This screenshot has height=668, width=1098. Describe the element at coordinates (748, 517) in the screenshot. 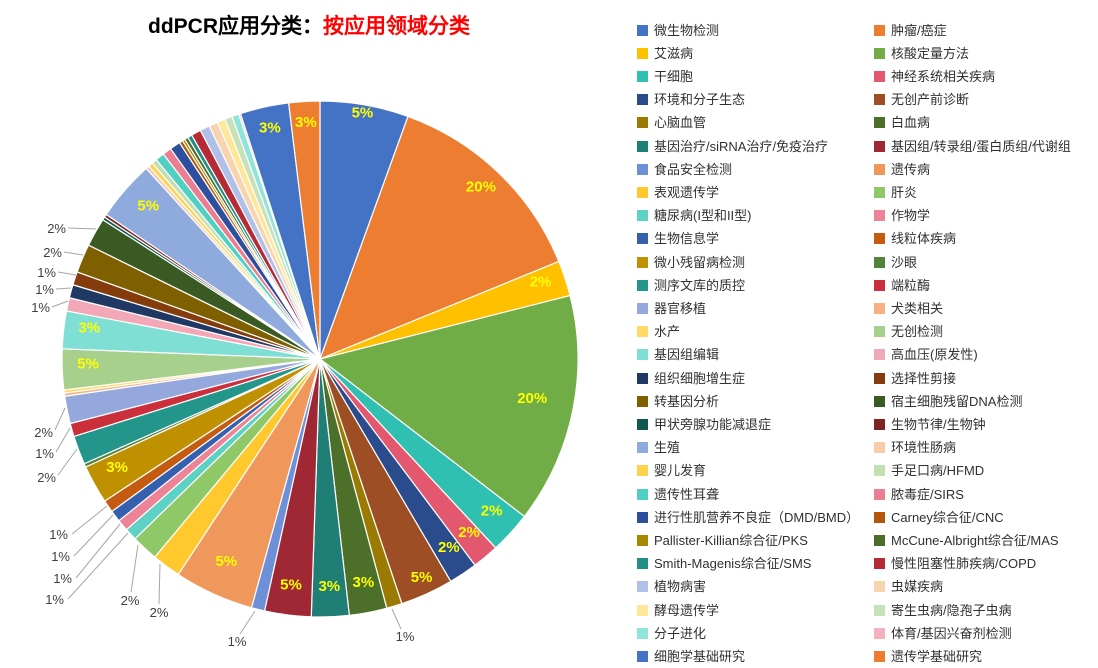

I see `legend-item: 进行性肌营养不良症（DMD/BMD）` at that location.